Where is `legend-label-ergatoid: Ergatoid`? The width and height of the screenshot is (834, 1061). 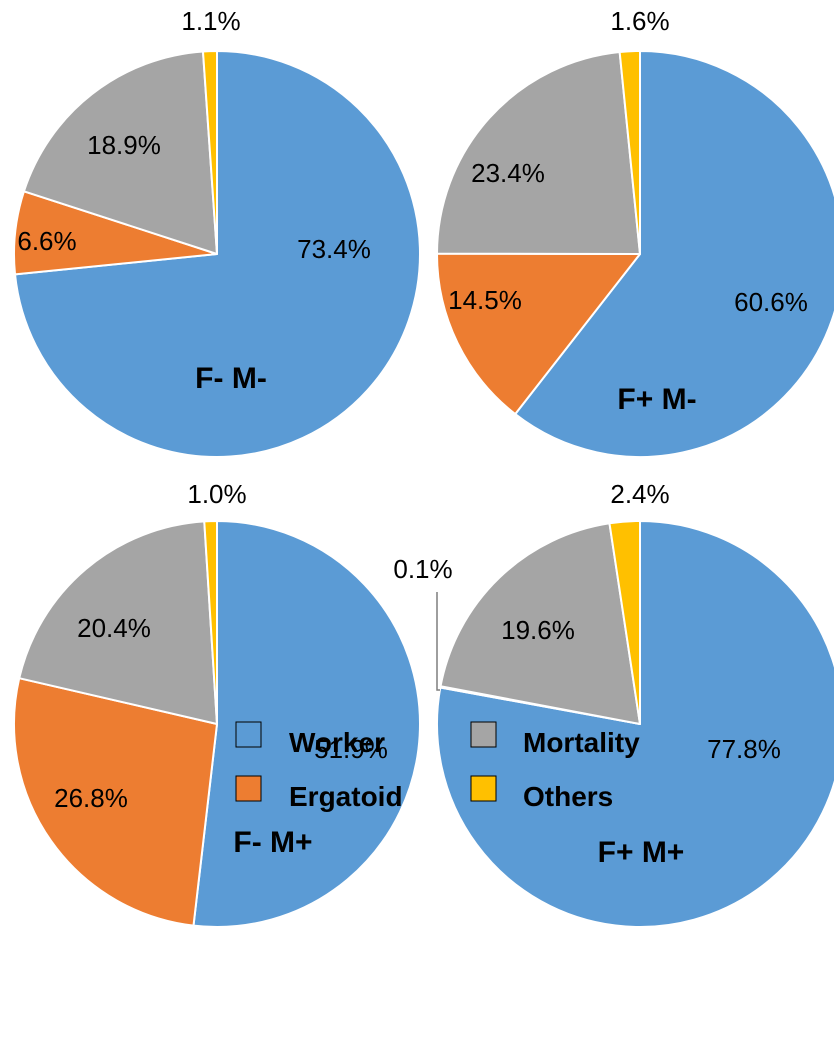
legend-label-ergatoid: Ergatoid is located at coordinates (346, 796).